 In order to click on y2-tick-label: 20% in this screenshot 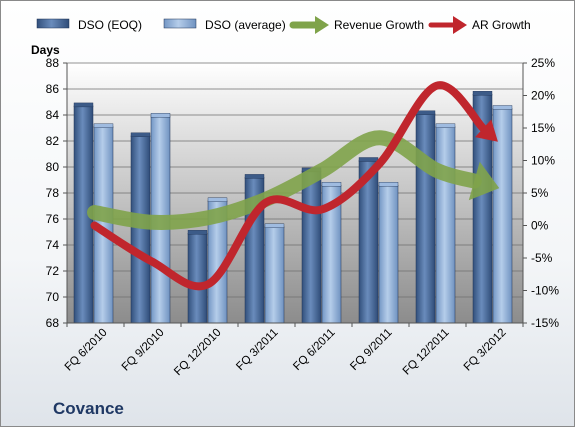, I will do `click(543, 96)`.